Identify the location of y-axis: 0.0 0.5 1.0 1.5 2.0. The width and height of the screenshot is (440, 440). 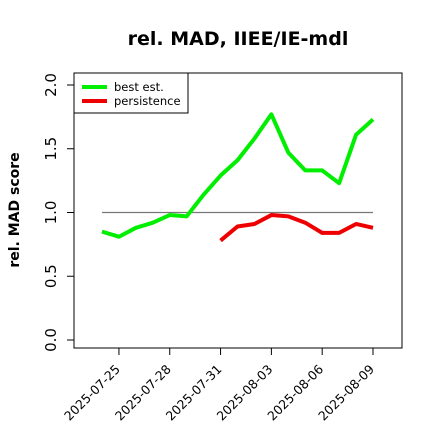
(58, 212).